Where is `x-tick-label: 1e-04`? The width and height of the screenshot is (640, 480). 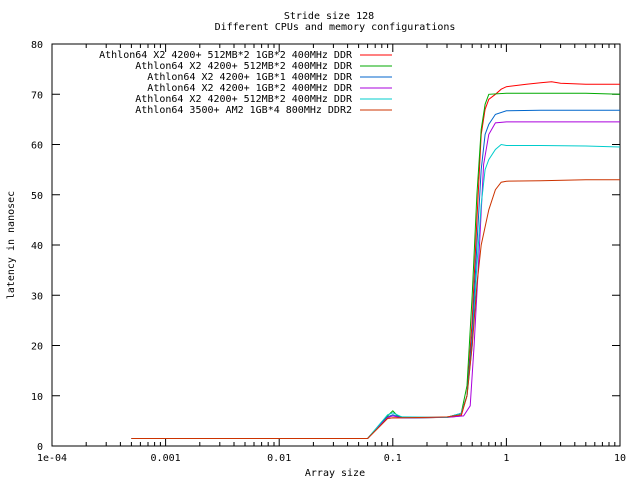
x-tick-label: 1e-04 is located at coordinates (52, 458).